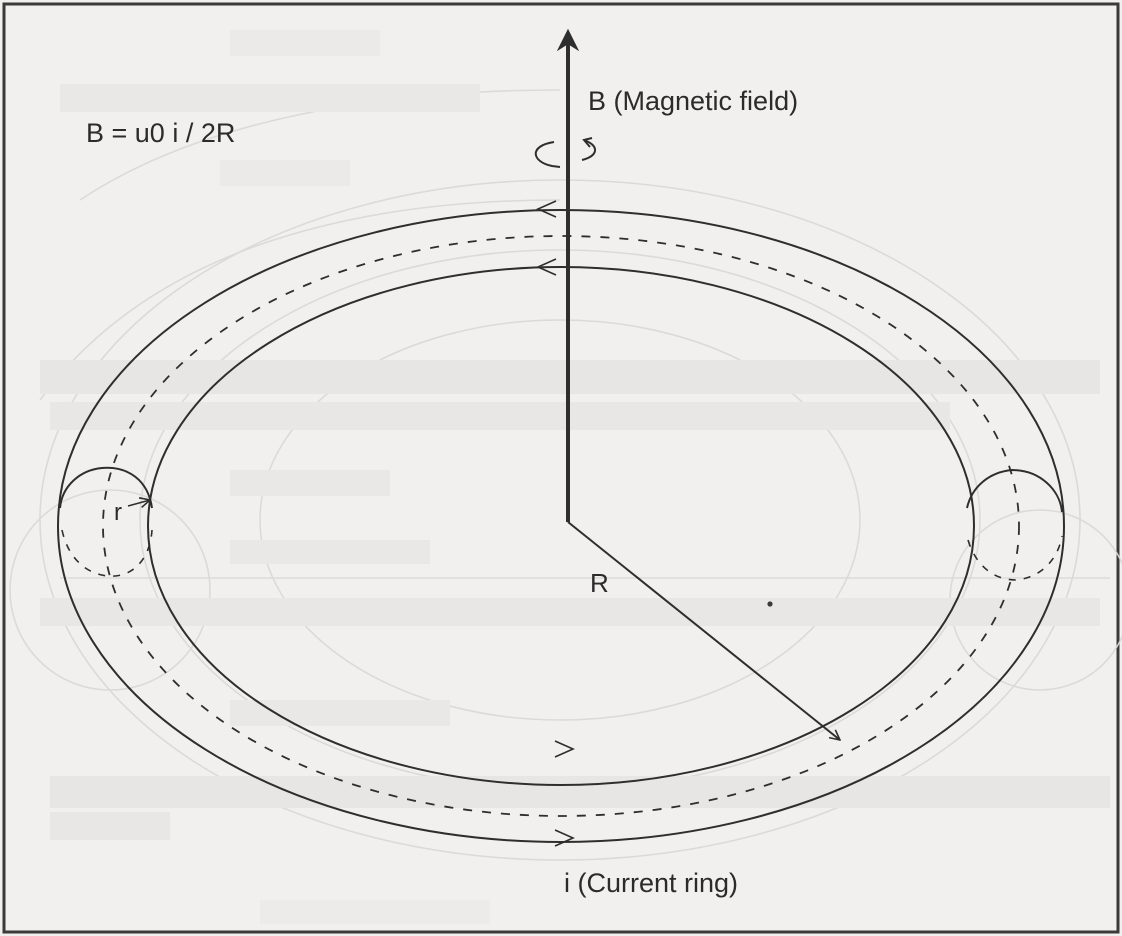  What do you see at coordinates (564, 838) in the screenshot?
I see `current-arrow-front-outer` at bounding box center [564, 838].